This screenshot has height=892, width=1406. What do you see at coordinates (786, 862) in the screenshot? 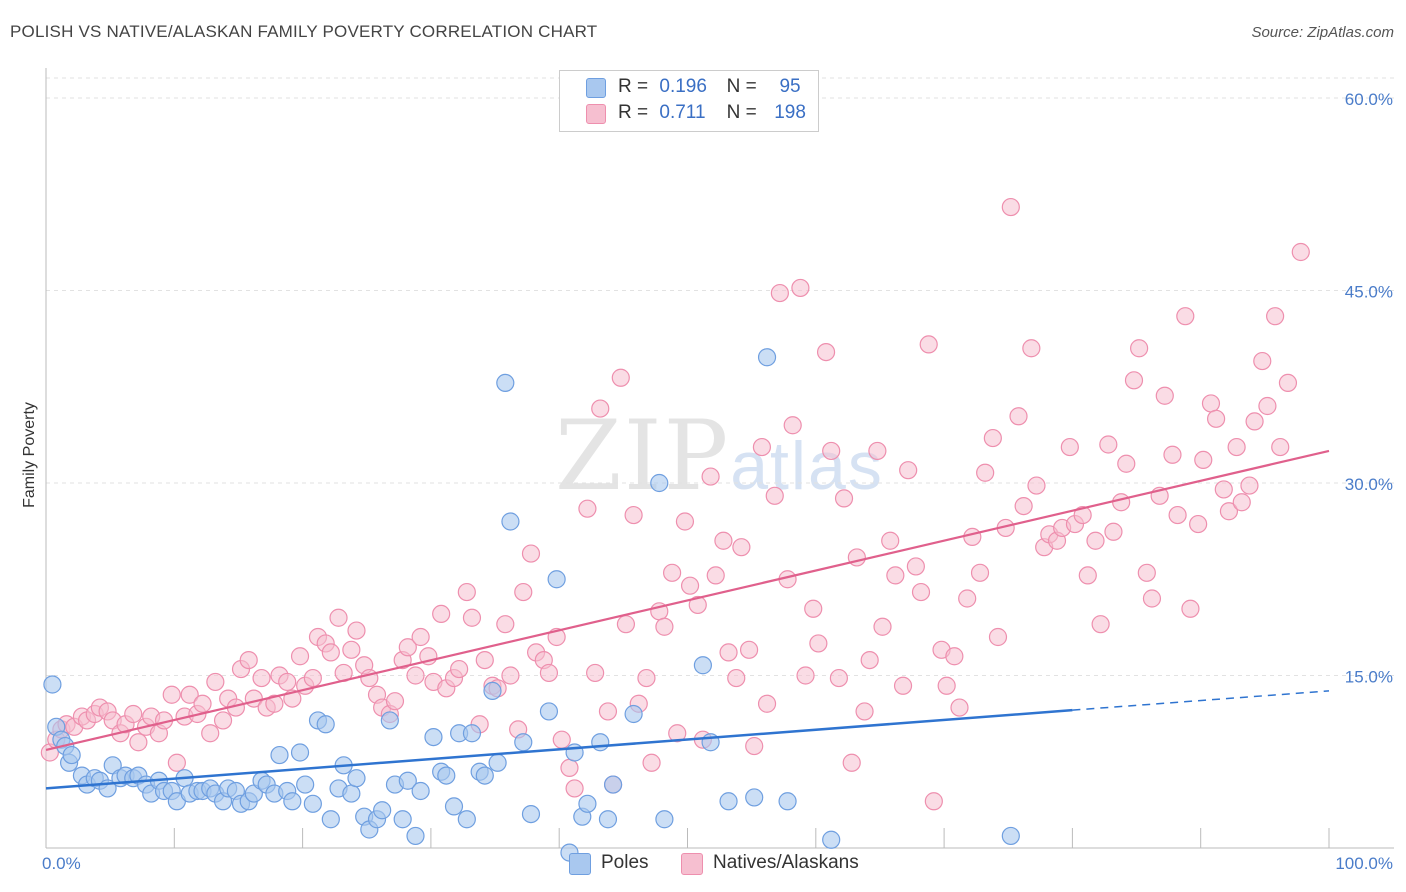
I see `natives-legend-label: Natives/Alaskans` at bounding box center [786, 862].